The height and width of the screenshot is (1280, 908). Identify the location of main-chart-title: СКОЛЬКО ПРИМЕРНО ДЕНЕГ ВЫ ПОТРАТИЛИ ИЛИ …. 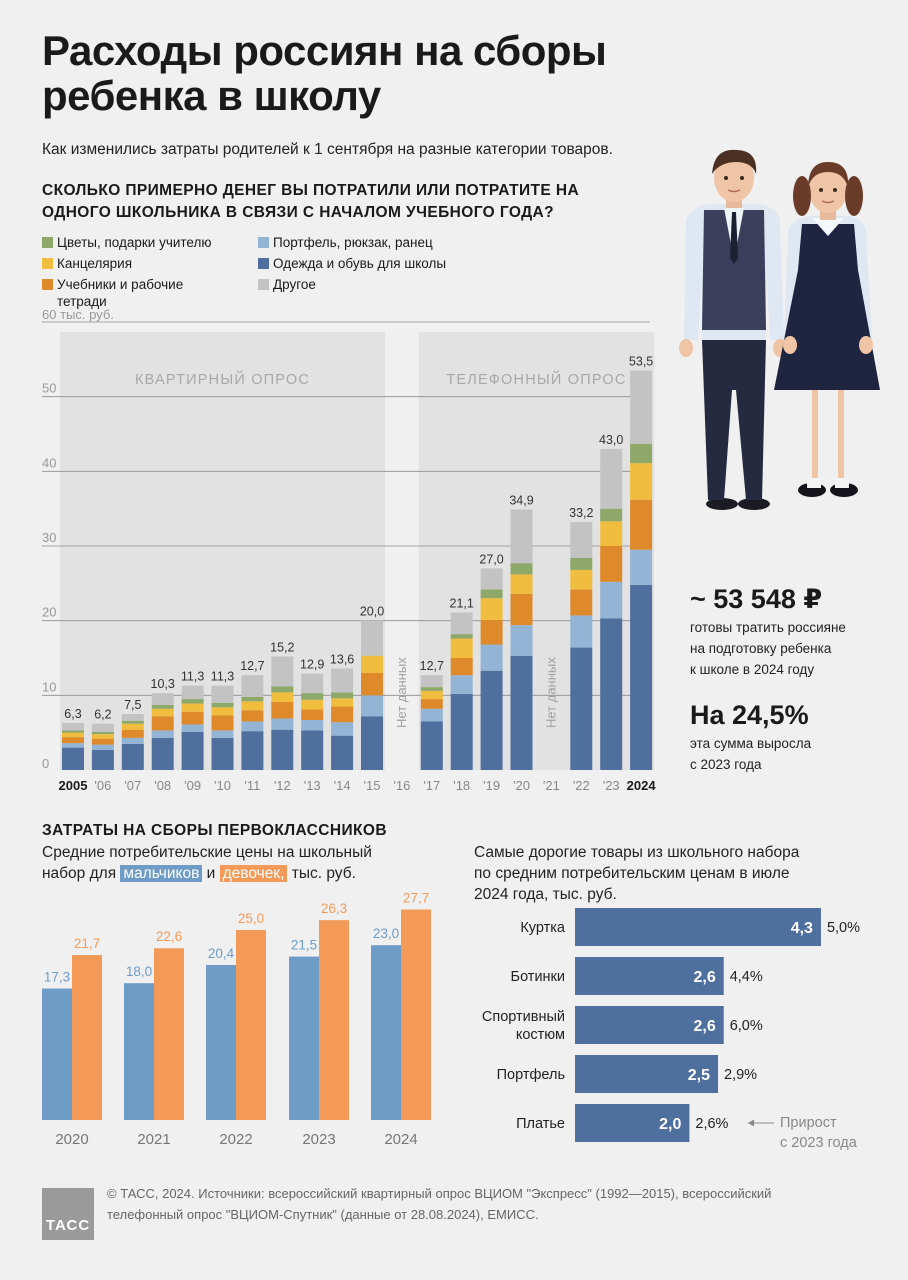
(311, 201).